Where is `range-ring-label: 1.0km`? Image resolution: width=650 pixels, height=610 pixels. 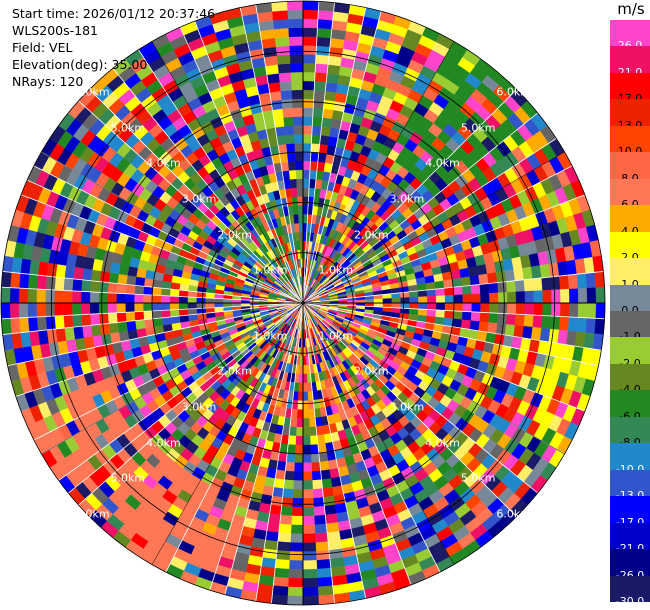
range-ring-label: 1.0km is located at coordinates (336, 336).